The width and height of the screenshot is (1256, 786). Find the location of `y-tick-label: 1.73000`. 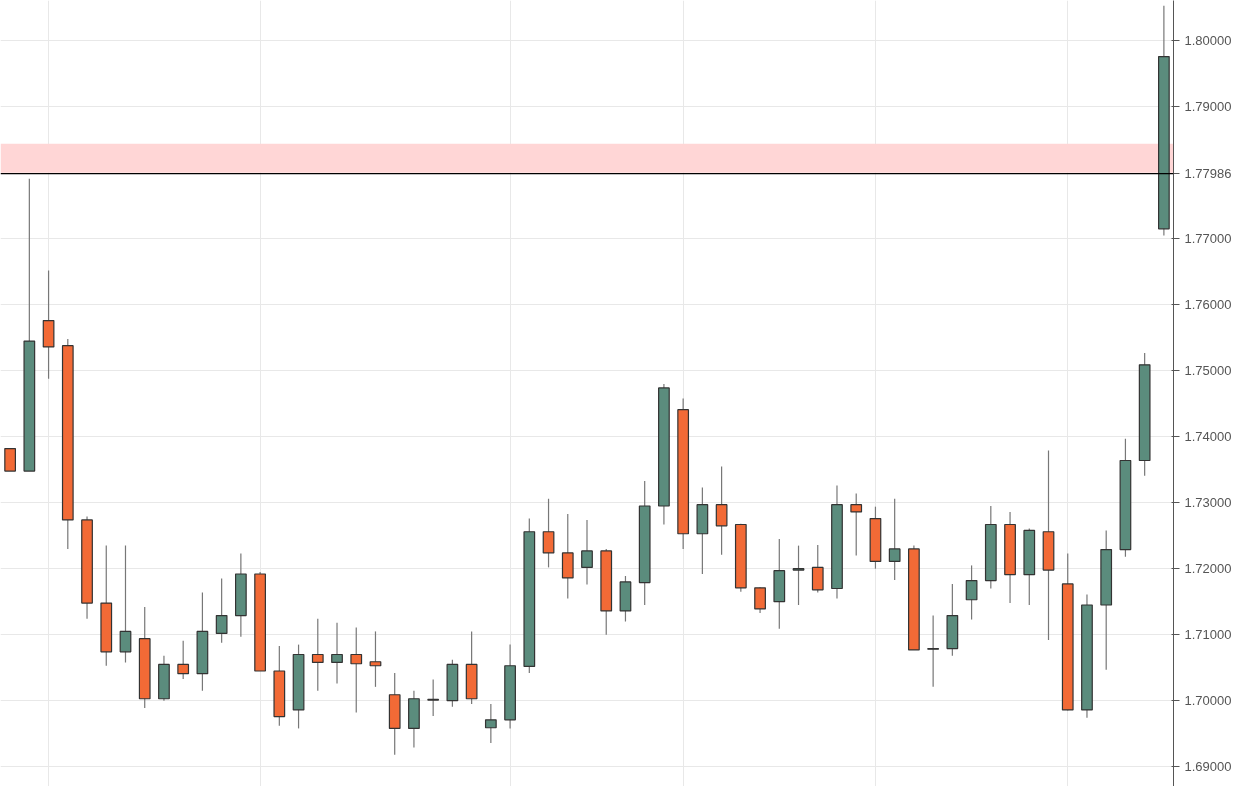

y-tick-label: 1.73000 is located at coordinates (1208, 503).